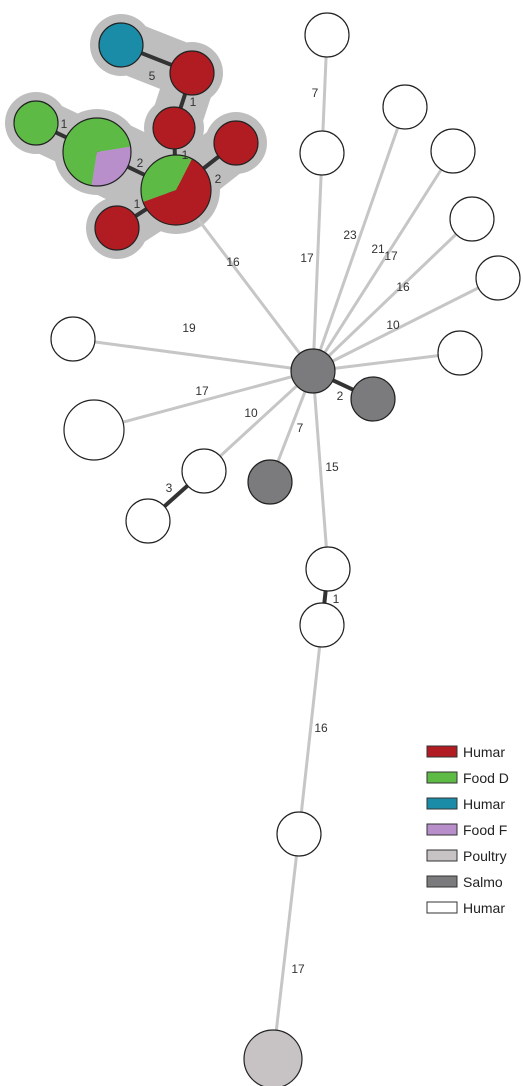 Image resolution: width=523 pixels, height=1086 pixels. Describe the element at coordinates (273, 1057) in the screenshot. I see `node-p-bottom` at that location.